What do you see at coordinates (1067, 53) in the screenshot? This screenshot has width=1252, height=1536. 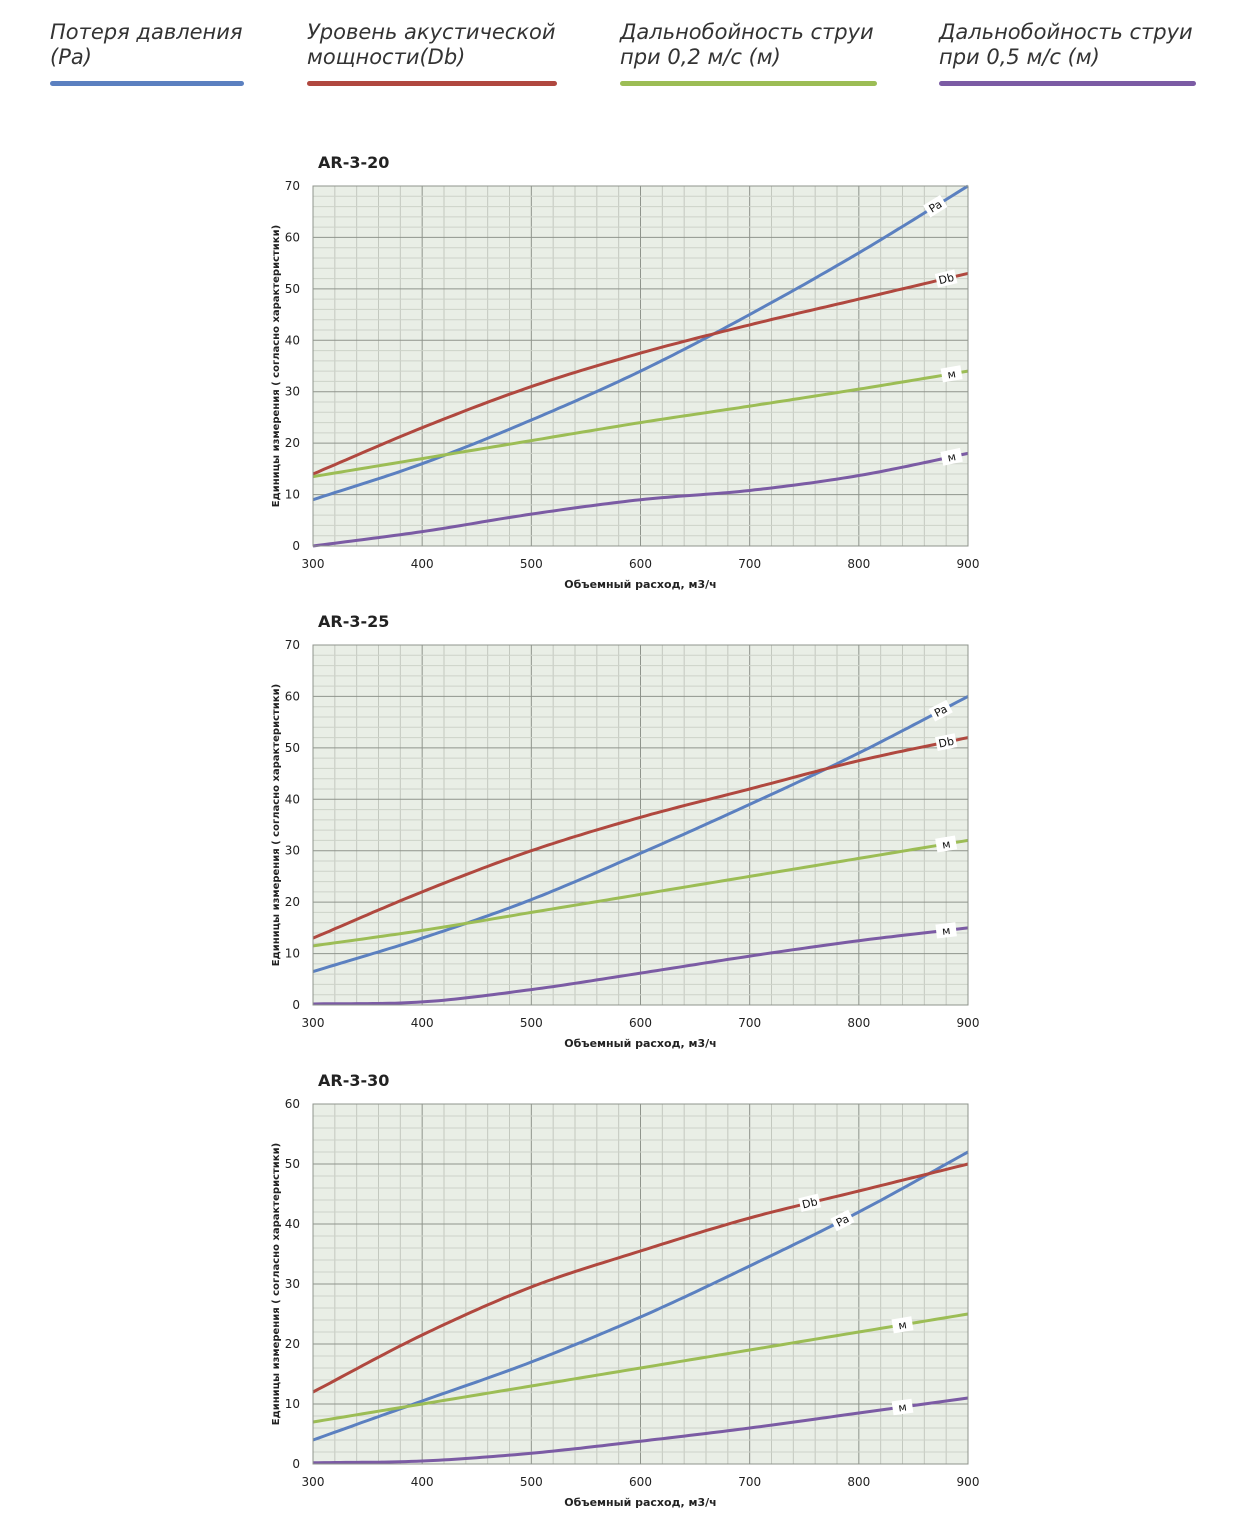 I see `legend-item-throw-05: Дальнобойность струи при 0,5 м/с (м)` at bounding box center [1067, 53].